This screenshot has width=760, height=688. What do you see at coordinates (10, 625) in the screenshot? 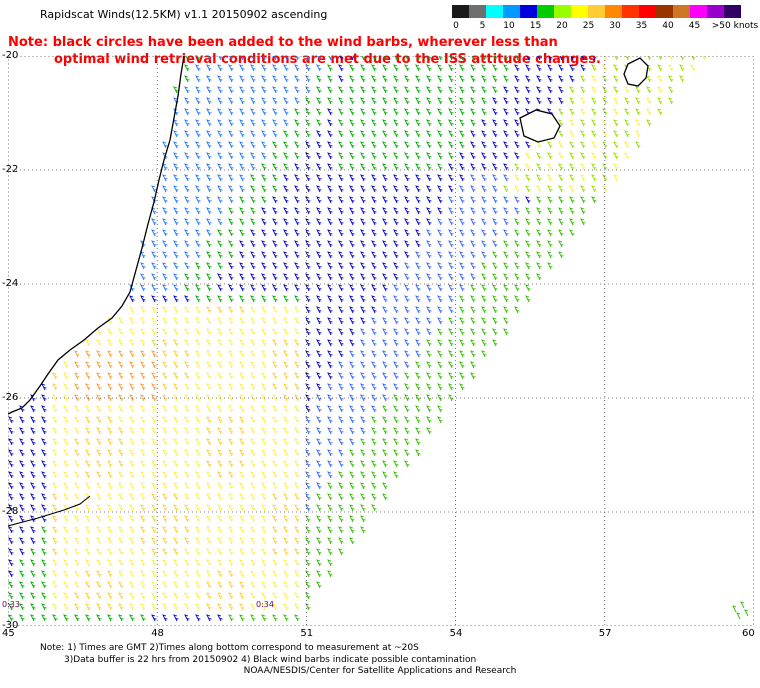
I see `latitude-label: -30` at bounding box center [10, 625].